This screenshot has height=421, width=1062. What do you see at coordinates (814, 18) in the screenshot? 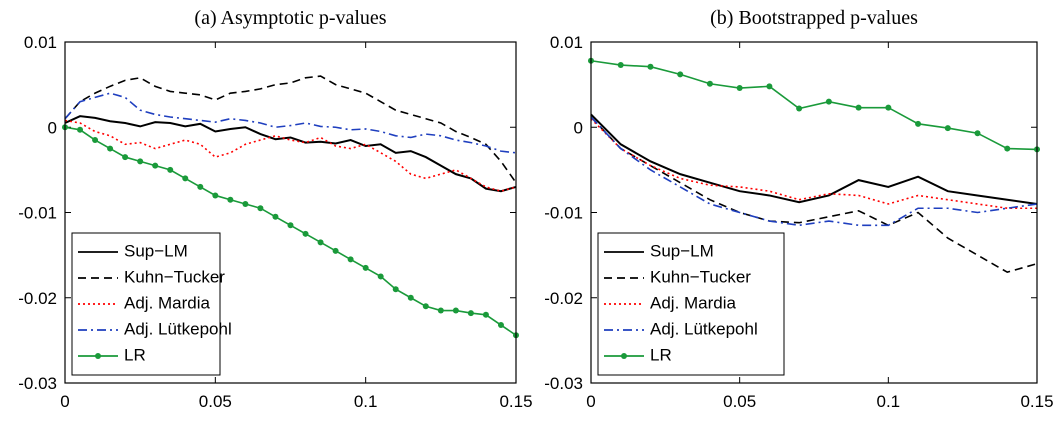
I see `panel-title: (b) Bootstrapped p-values` at bounding box center [814, 18].